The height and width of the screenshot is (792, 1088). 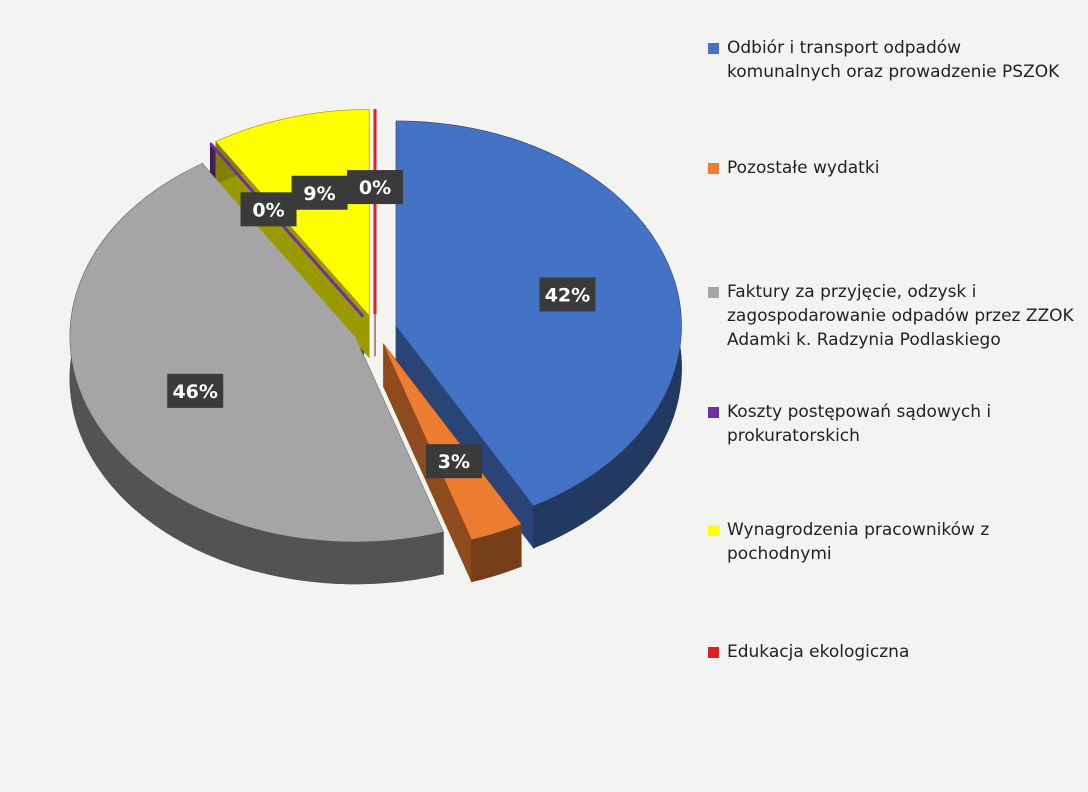 I want to click on value-label: 9%, so click(x=319, y=194).